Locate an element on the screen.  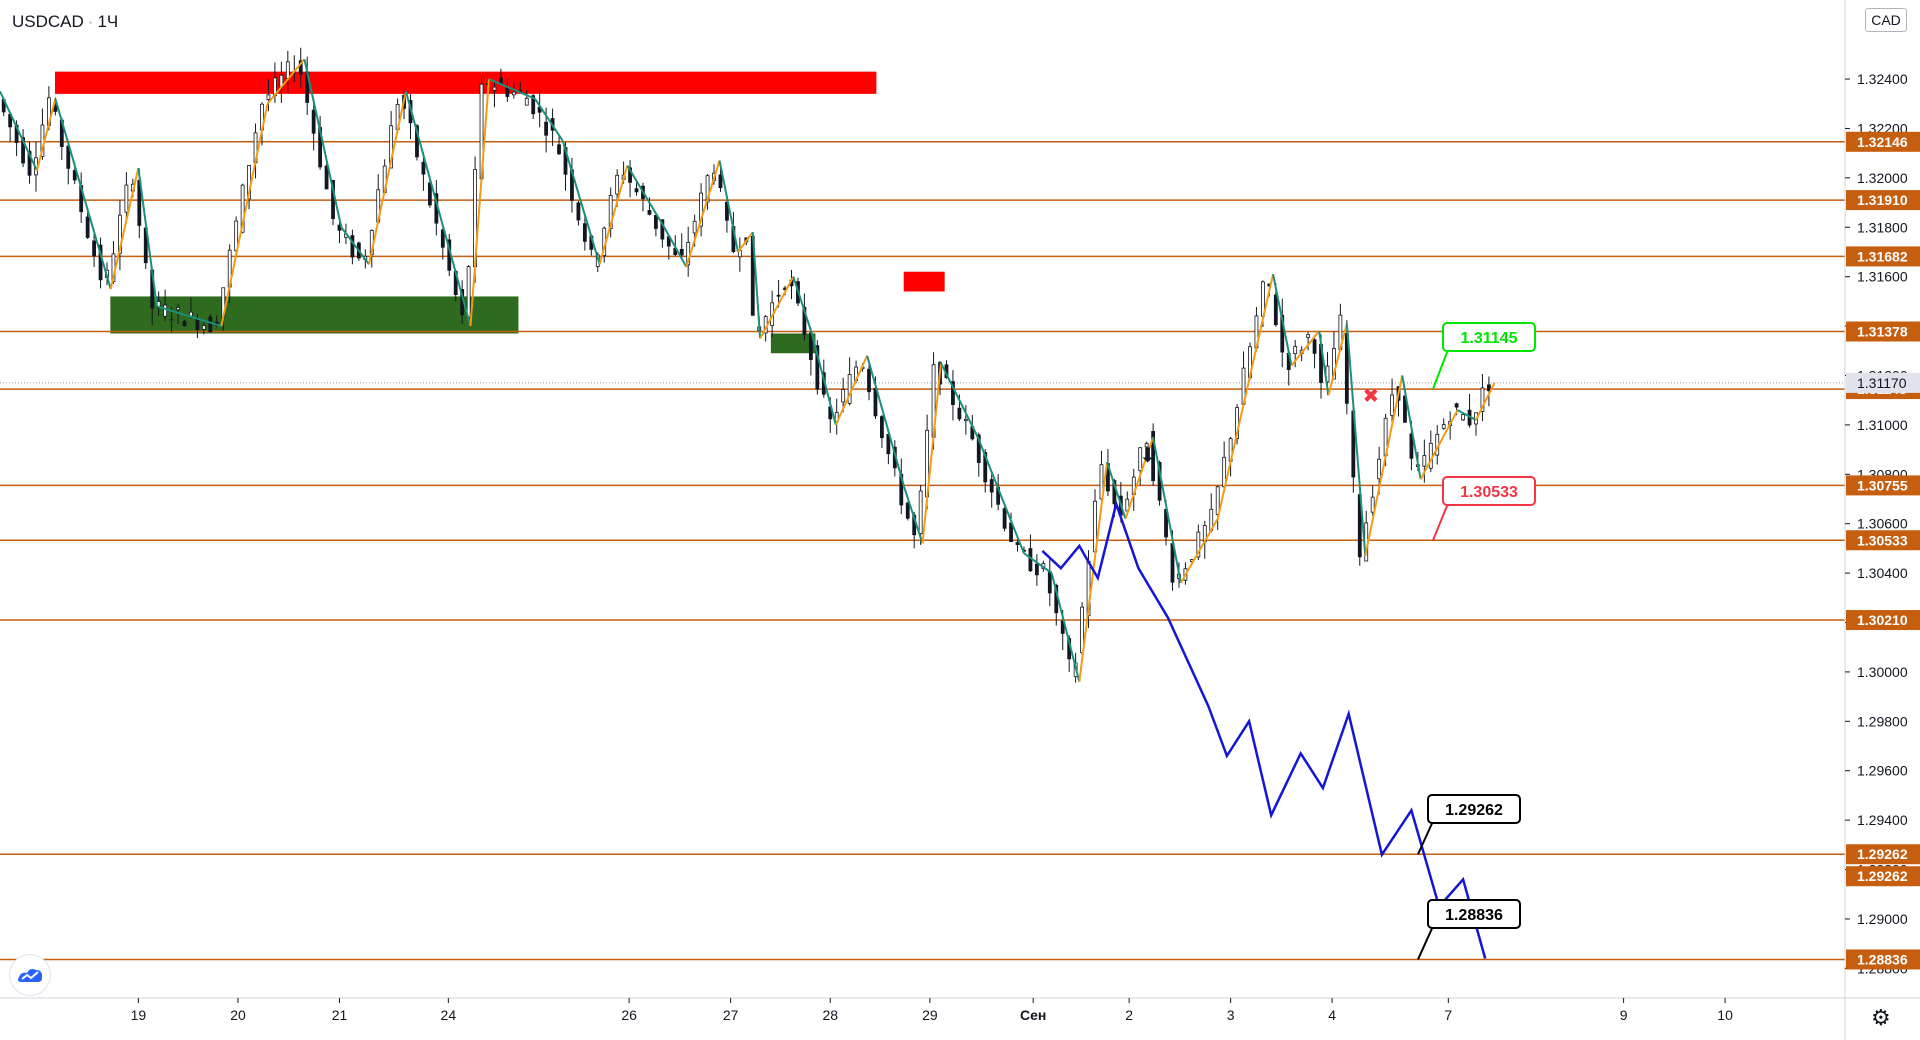
level-price-tag: 1.28836 is located at coordinates (1882, 959).